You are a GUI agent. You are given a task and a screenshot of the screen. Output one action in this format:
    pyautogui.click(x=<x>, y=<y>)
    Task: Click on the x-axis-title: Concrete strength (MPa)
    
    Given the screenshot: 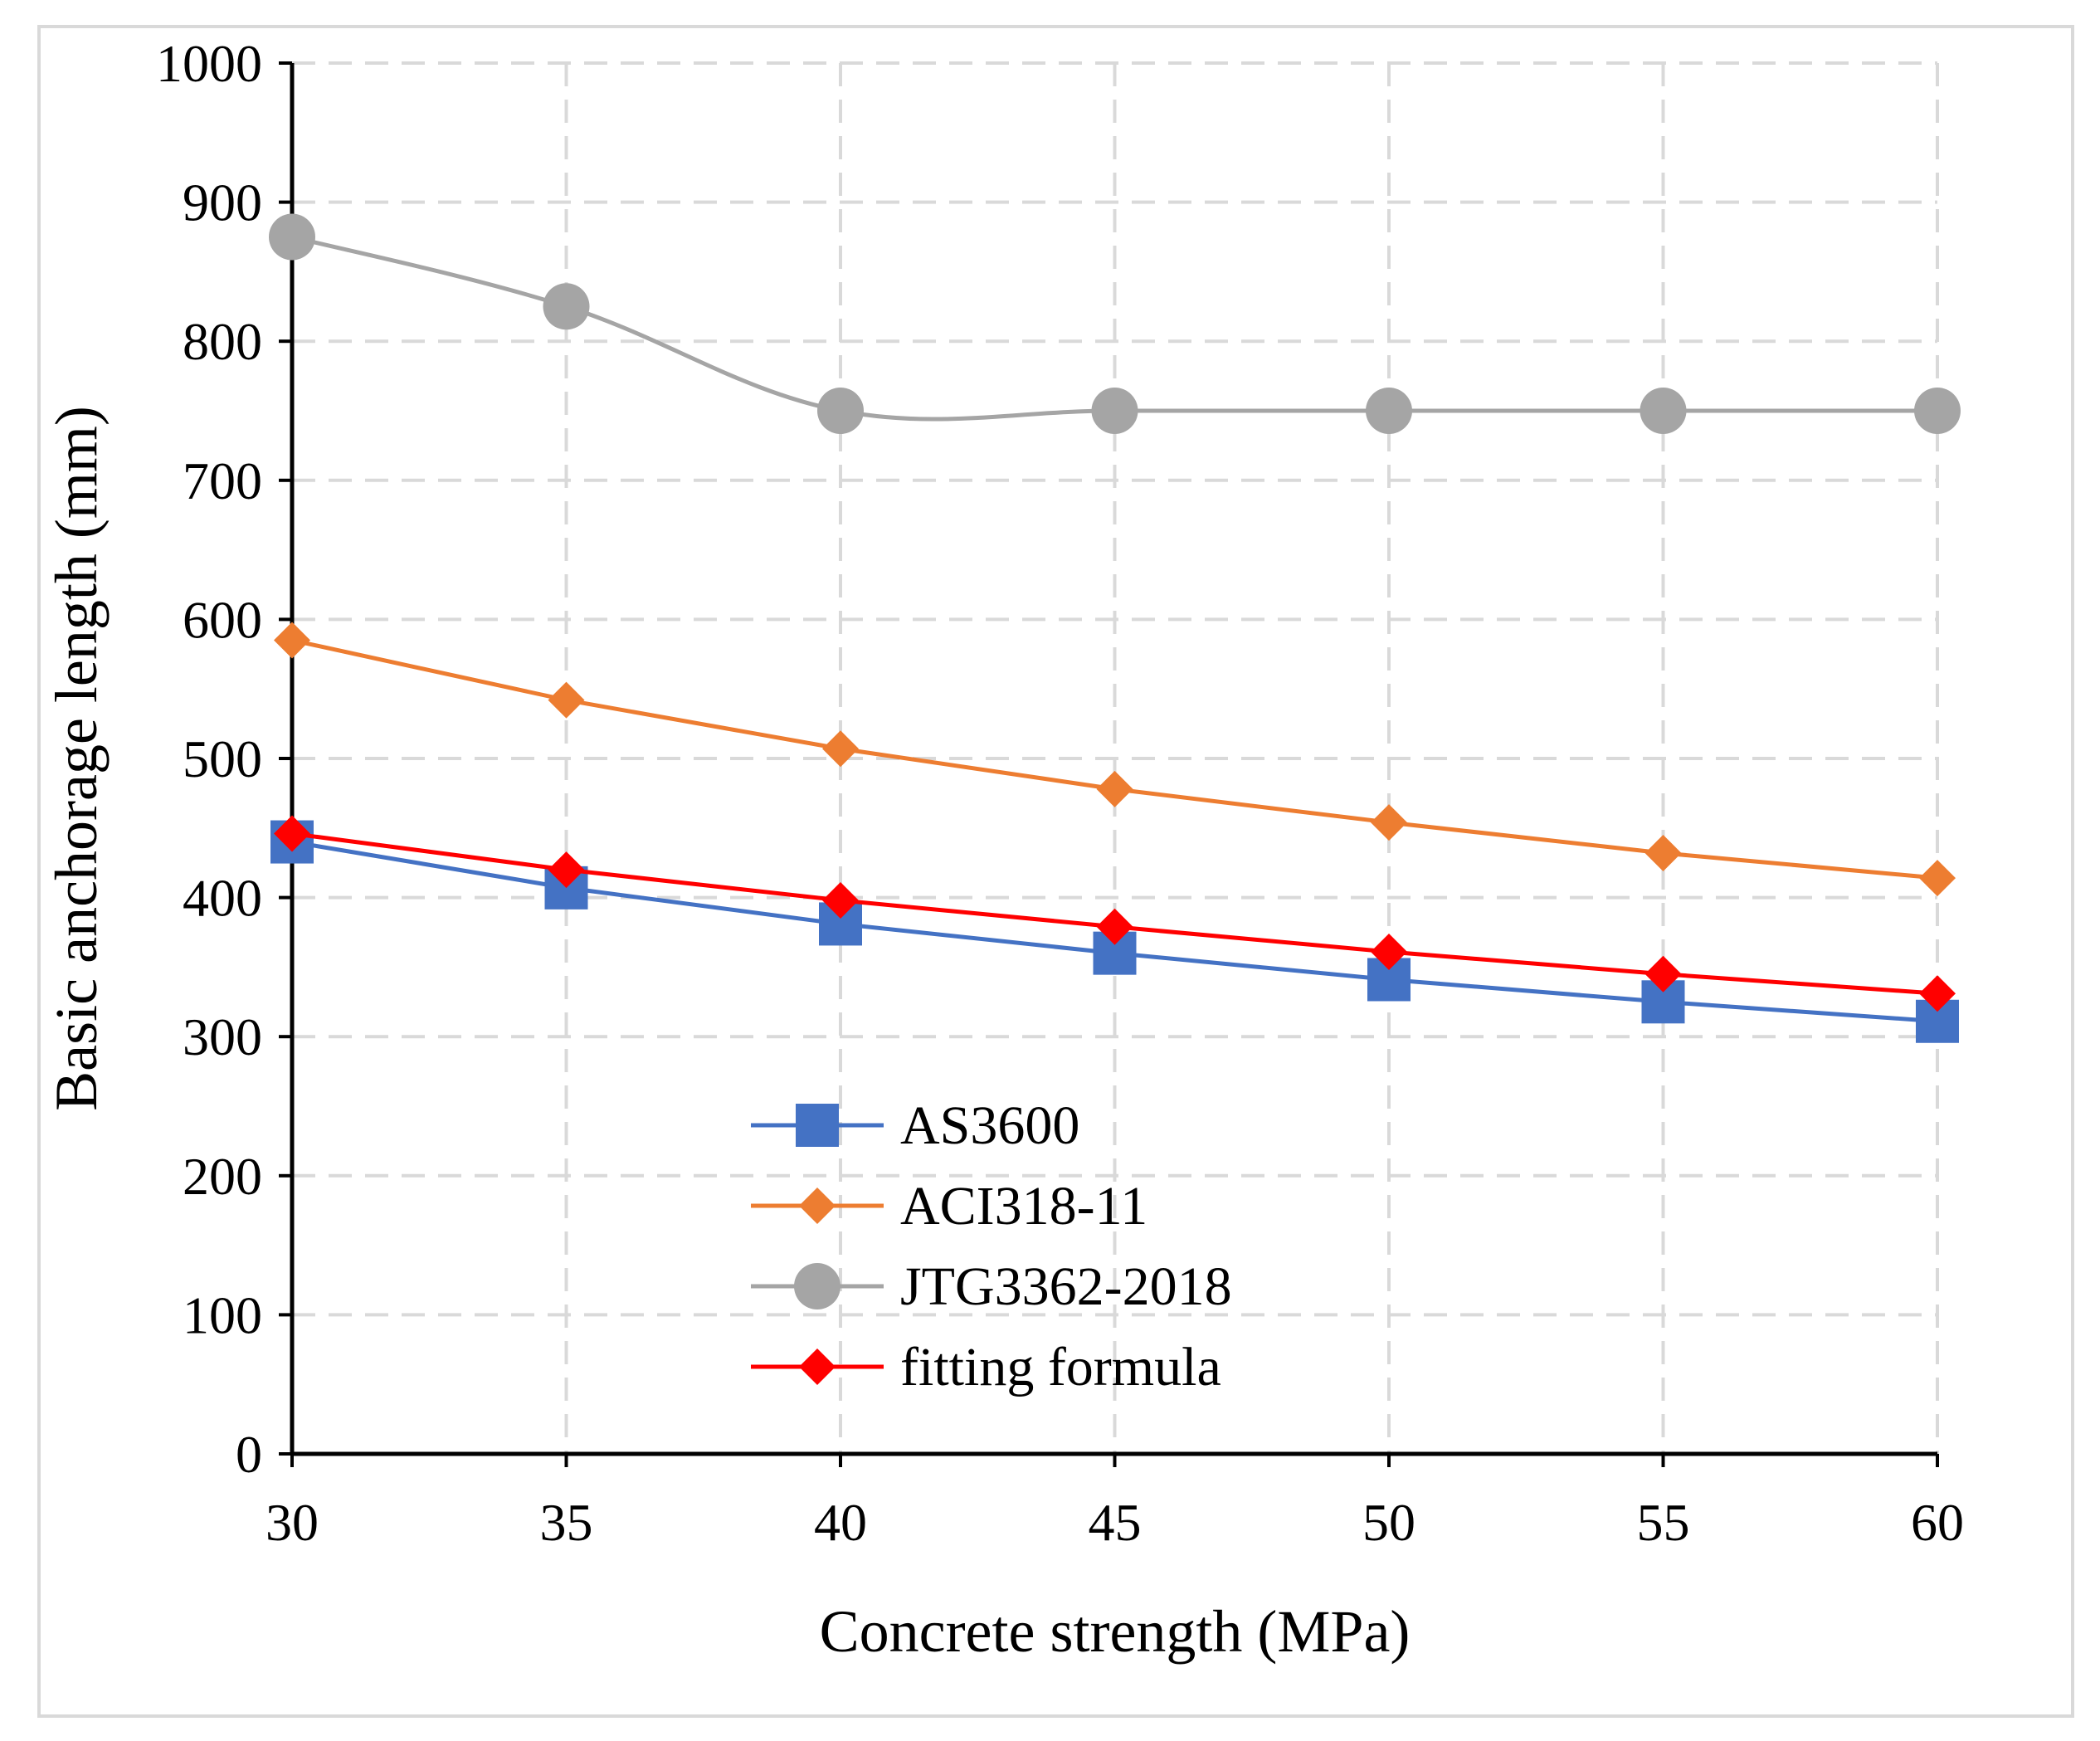 What is the action you would take?
    pyautogui.click(x=1115, y=1631)
    